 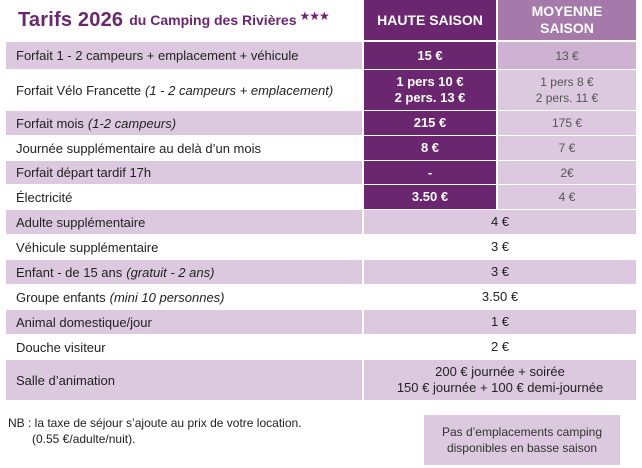 What do you see at coordinates (87, 247) in the screenshot?
I see `row-label-text: Véhicule supplémentaire` at bounding box center [87, 247].